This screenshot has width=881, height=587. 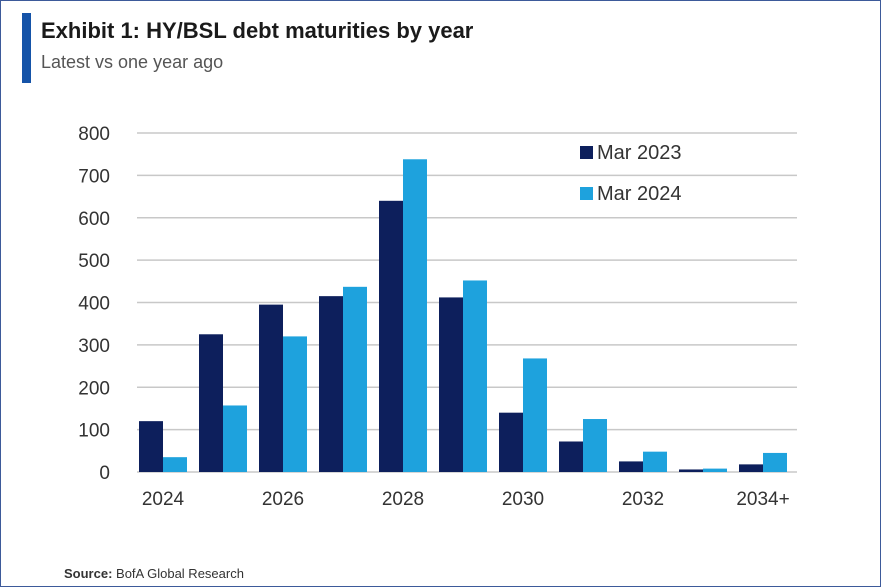 I want to click on bar-mar-2023-2033, so click(x=691, y=470).